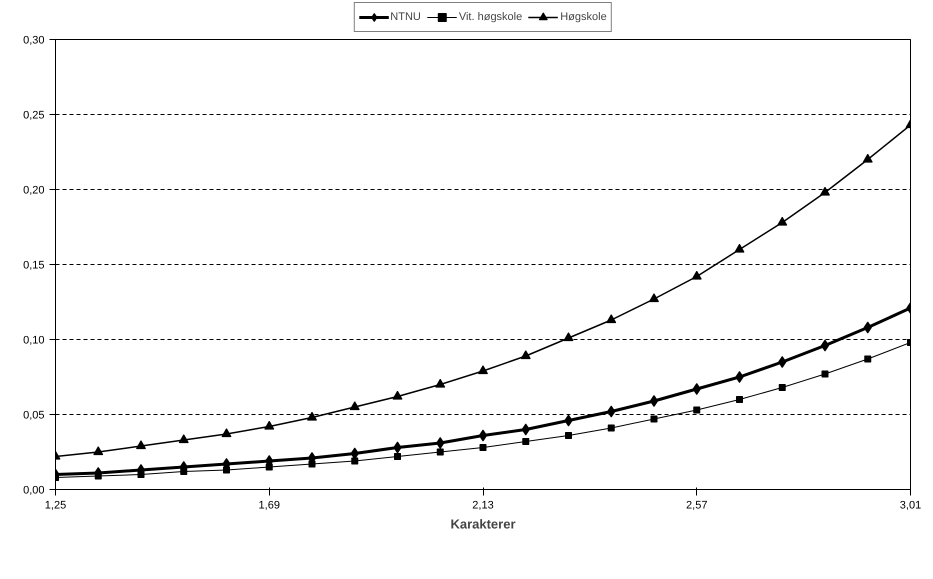  Describe the element at coordinates (34, 40) in the screenshot. I see `y-tick-label: 0,30` at that location.